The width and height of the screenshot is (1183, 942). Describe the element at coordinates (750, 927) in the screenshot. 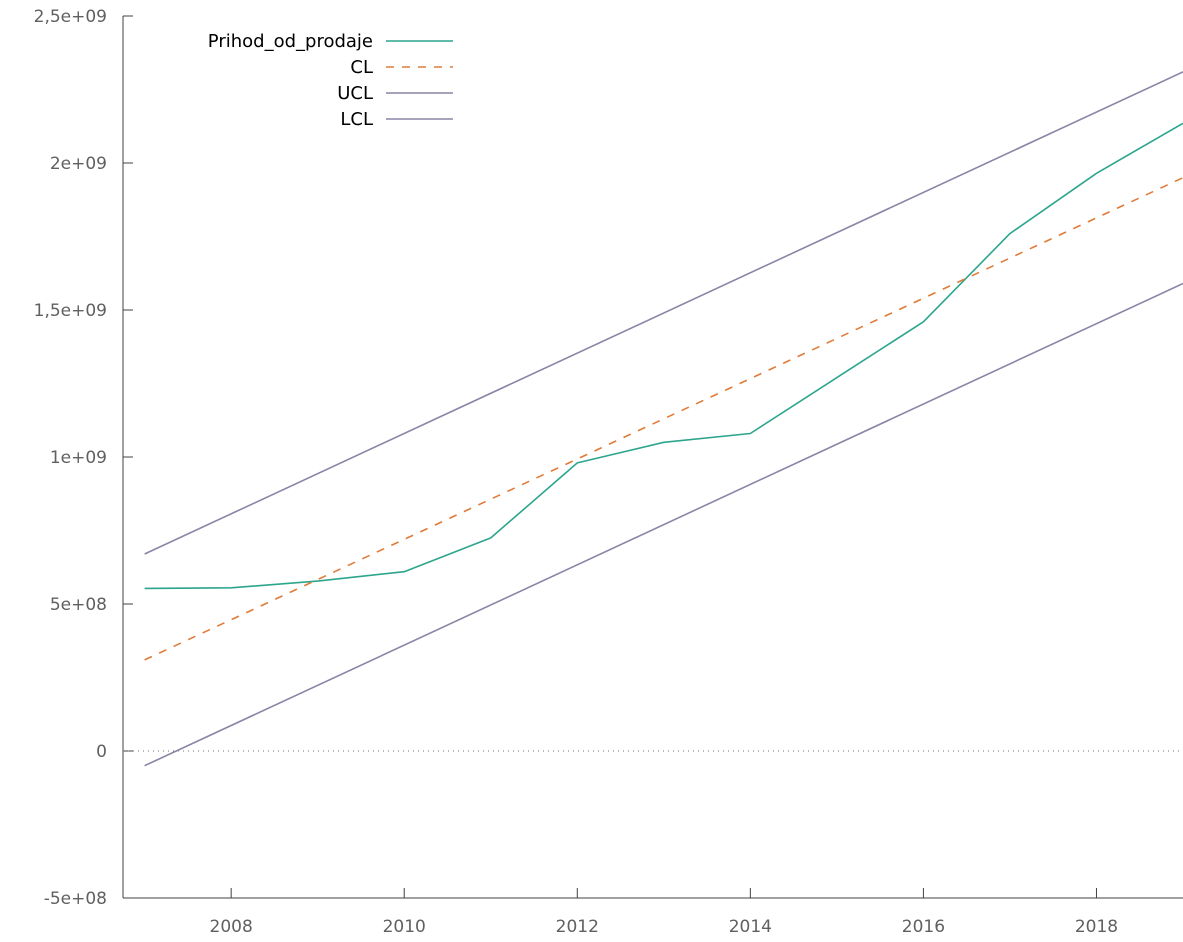

I see `x-tick-label: 2014` at that location.